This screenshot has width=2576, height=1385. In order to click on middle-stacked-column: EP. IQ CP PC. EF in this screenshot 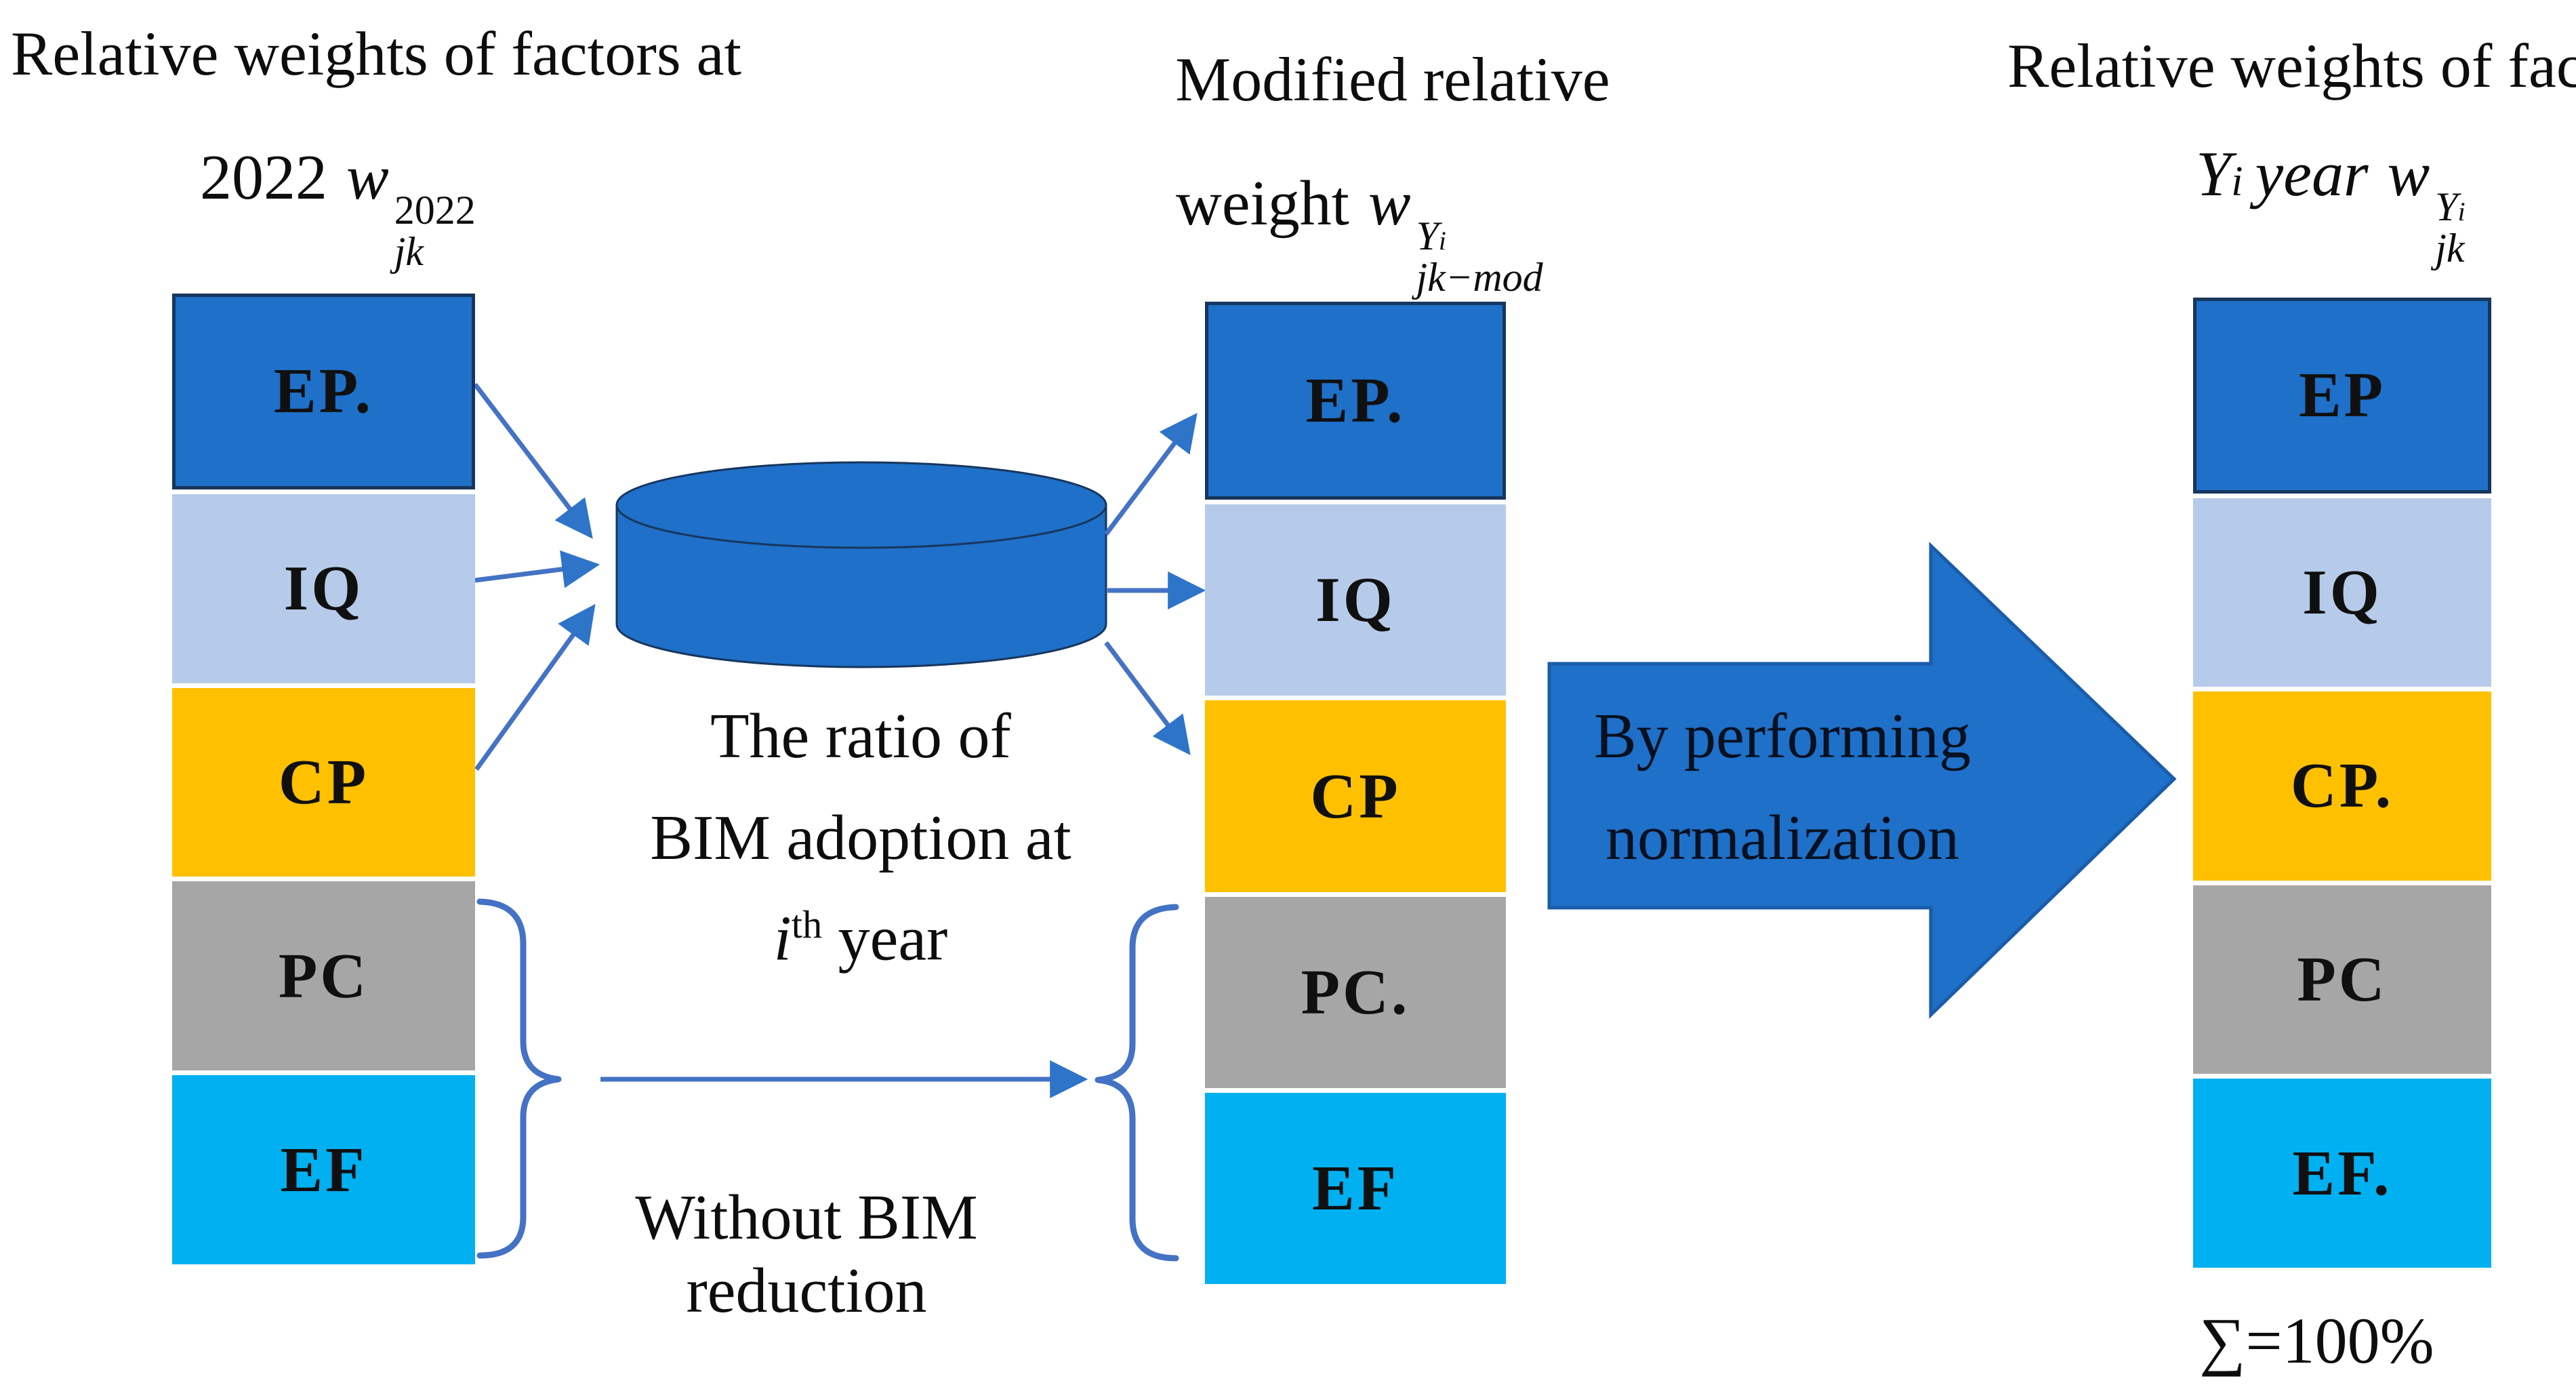, I will do `click(1356, 794)`.